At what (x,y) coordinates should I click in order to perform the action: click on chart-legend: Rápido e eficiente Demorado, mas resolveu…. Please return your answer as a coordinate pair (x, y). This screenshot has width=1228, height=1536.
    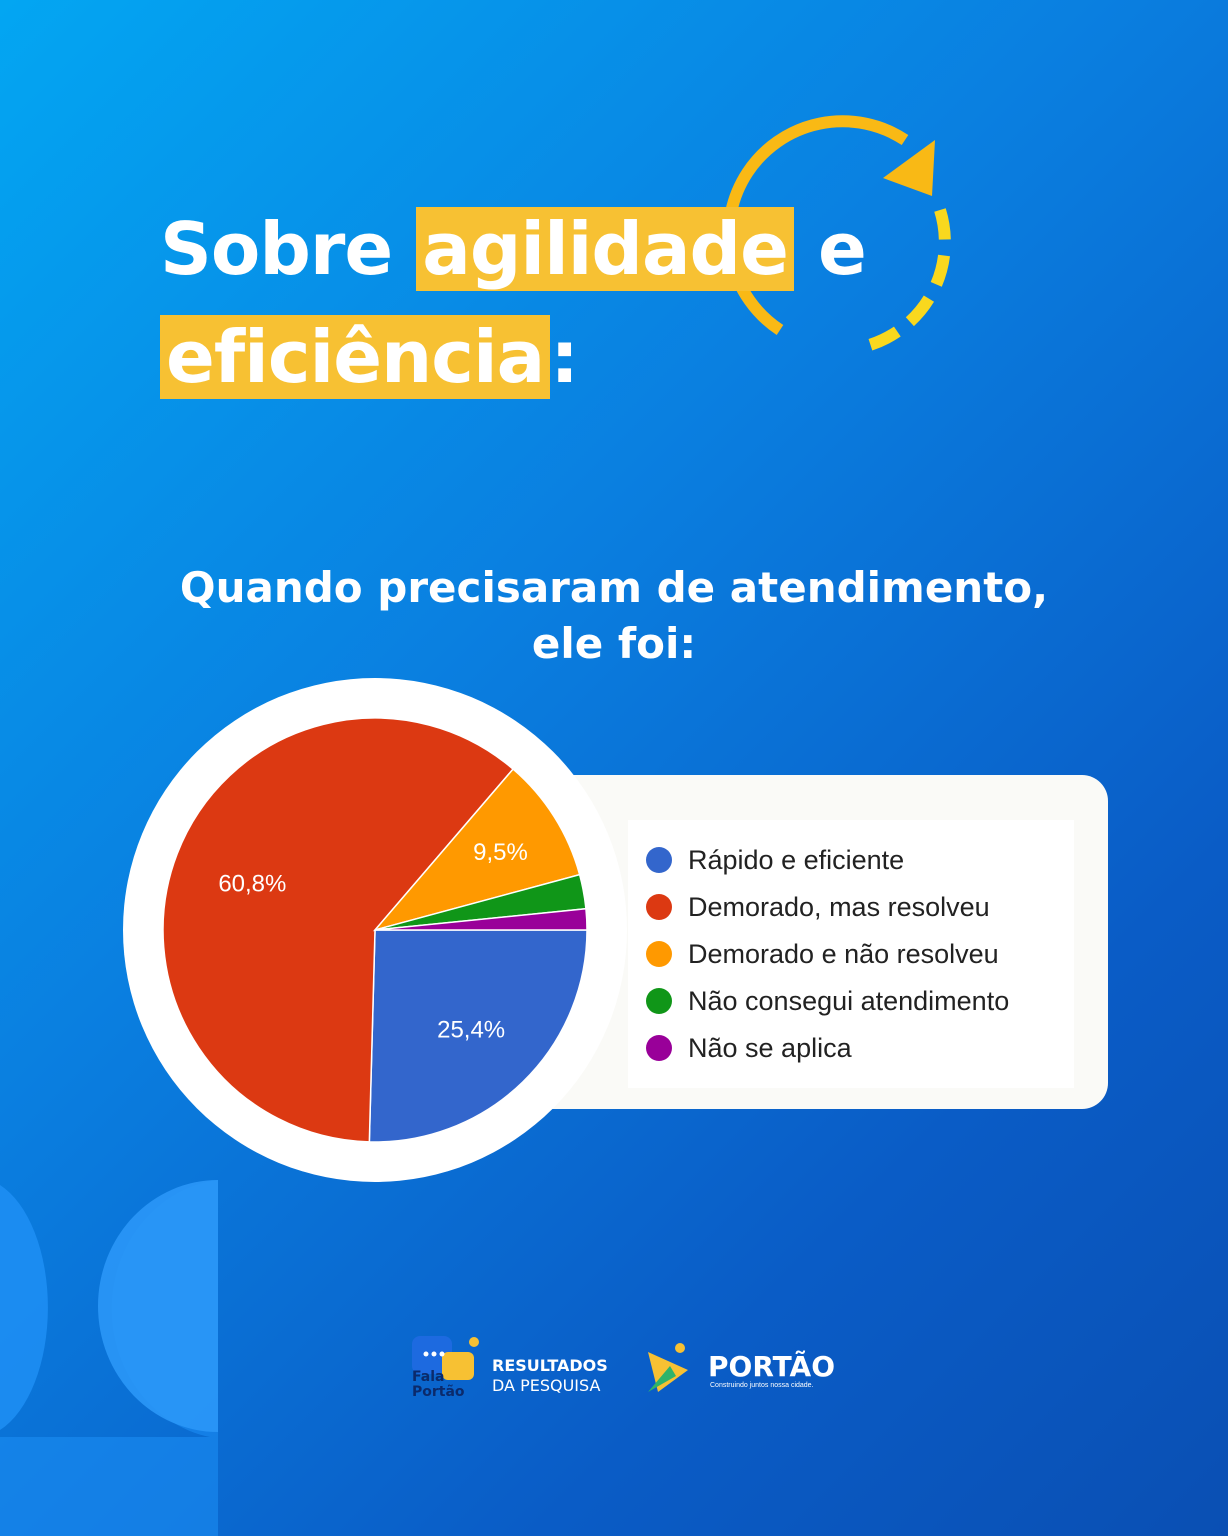
    Looking at the image, I should click on (851, 954).